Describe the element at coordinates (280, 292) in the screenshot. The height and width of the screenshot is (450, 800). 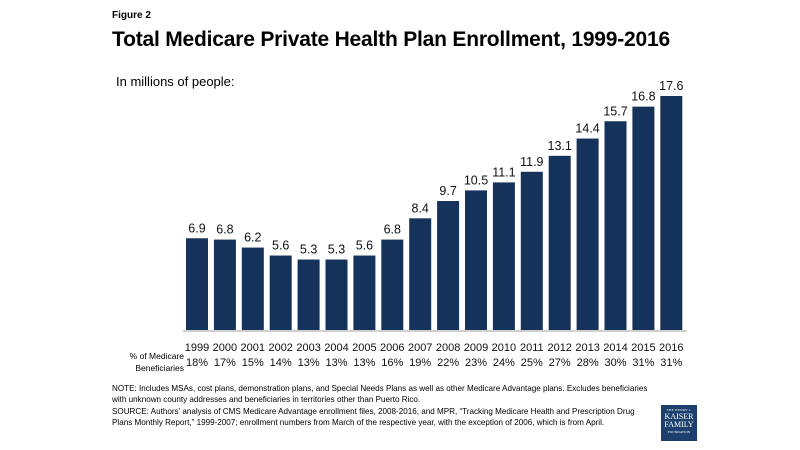
I see `bar-2002` at that location.